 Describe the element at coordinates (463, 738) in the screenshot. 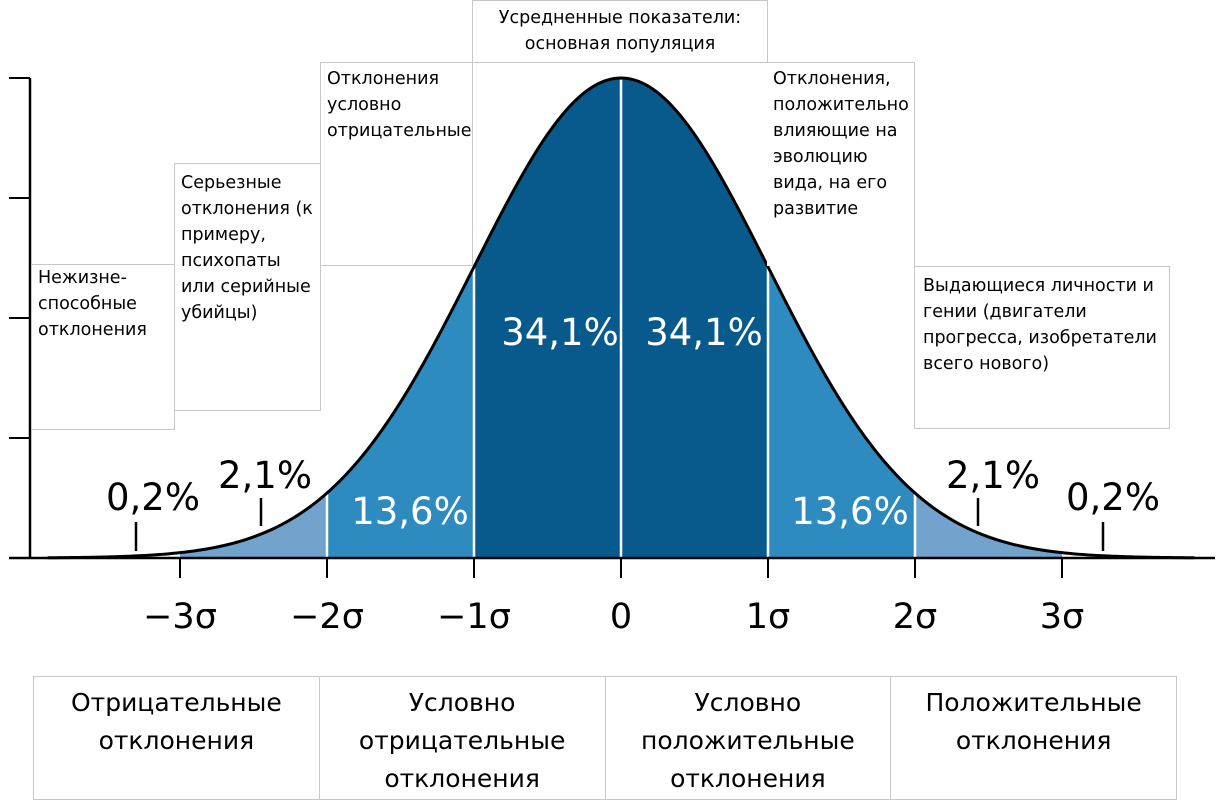

I see `category-conditionally-negative: Условно отрицательные отклонения` at that location.